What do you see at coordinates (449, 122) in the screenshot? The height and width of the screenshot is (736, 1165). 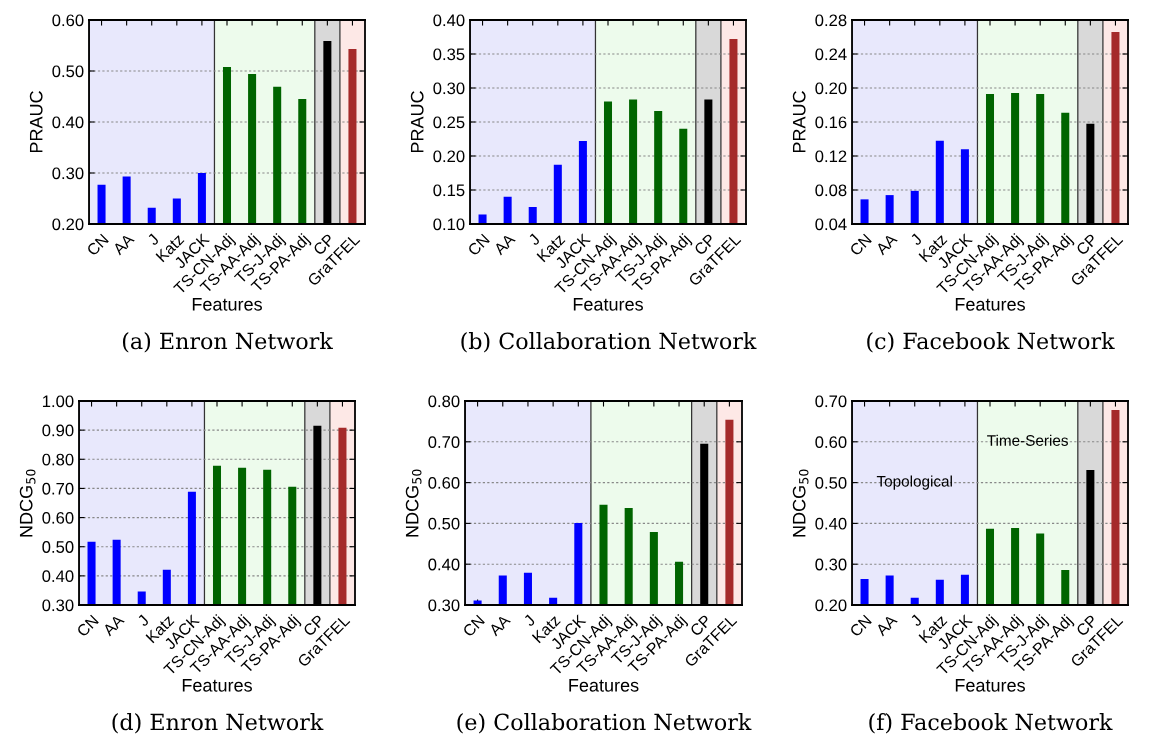 I see `y-tick-label: 0.25` at bounding box center [449, 122].